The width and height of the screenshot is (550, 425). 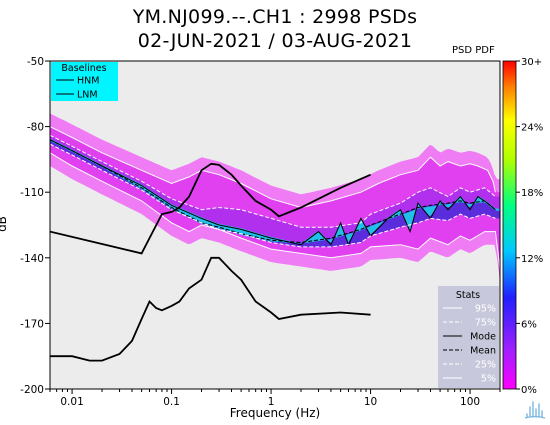 What do you see at coordinates (485, 309) in the screenshot?
I see `p95-legend-label: 95%` at bounding box center [485, 309].